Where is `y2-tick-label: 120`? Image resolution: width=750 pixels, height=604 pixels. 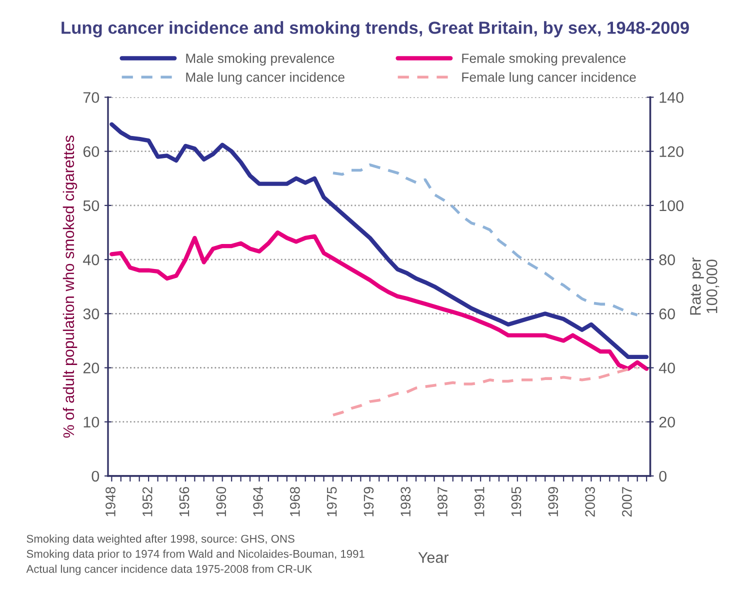
y2-tick-label: 120 is located at coordinates (672, 152).